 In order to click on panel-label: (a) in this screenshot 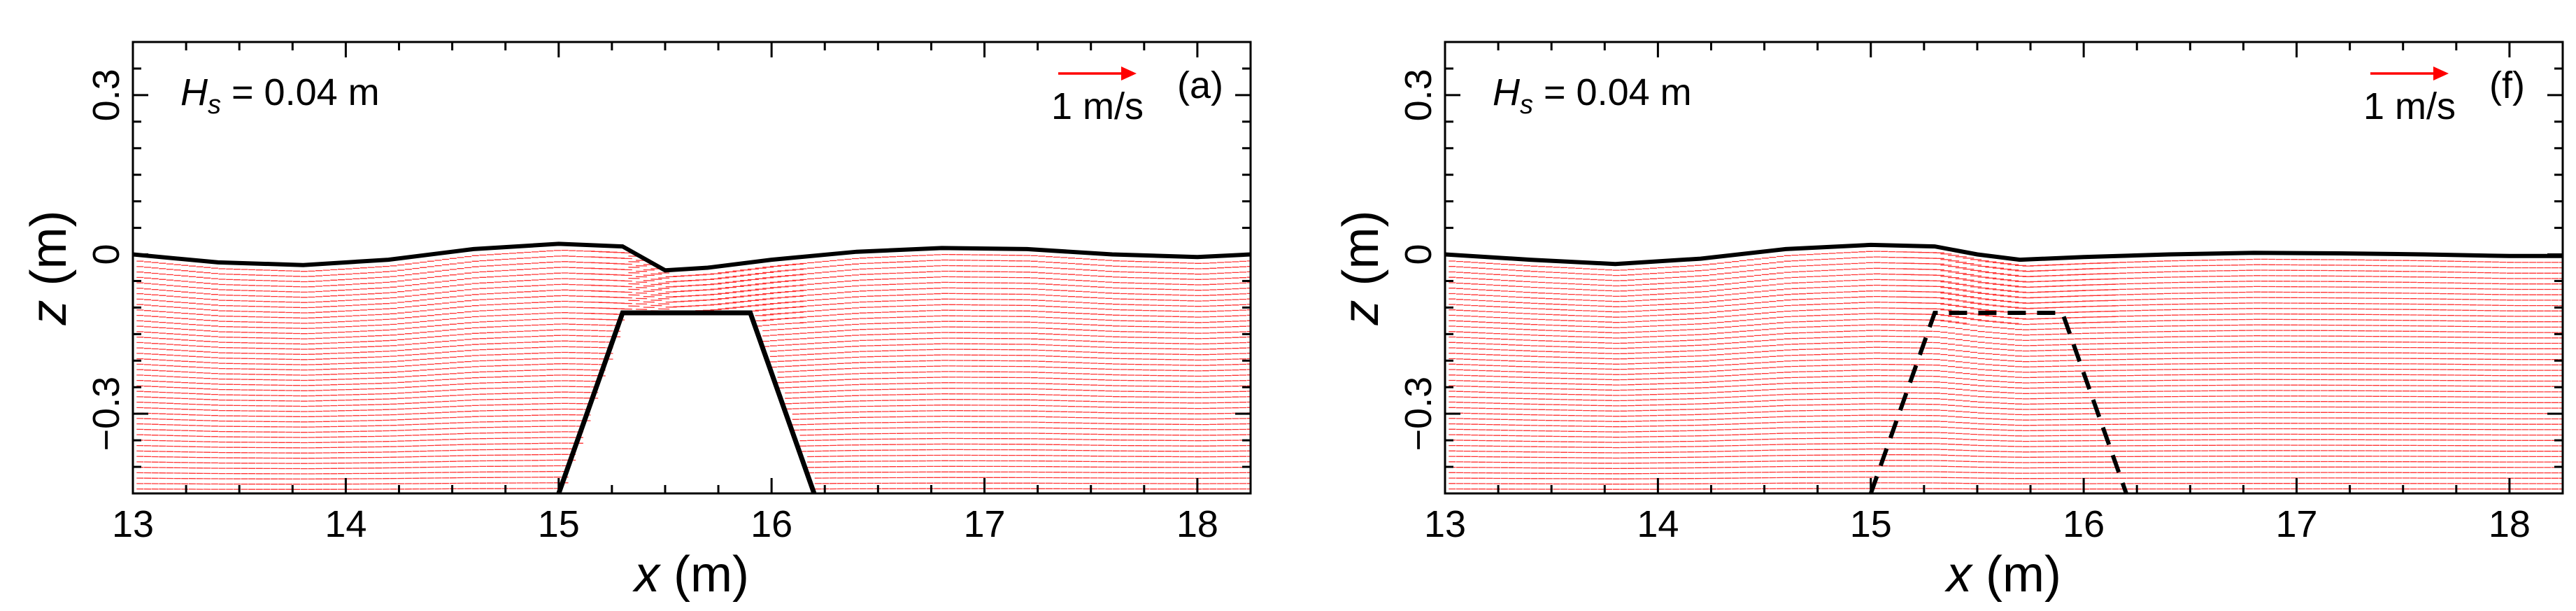, I will do `click(1200, 85)`.